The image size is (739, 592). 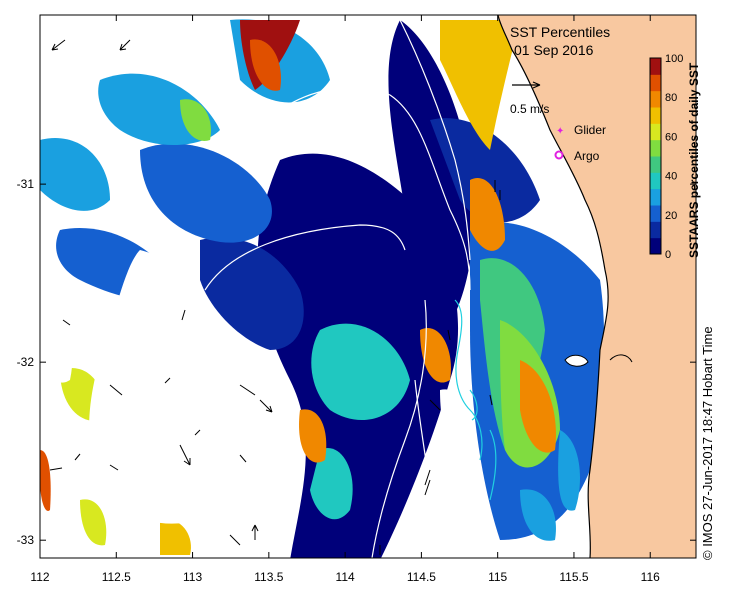 I want to click on colorbar-frame, so click(x=655, y=156).